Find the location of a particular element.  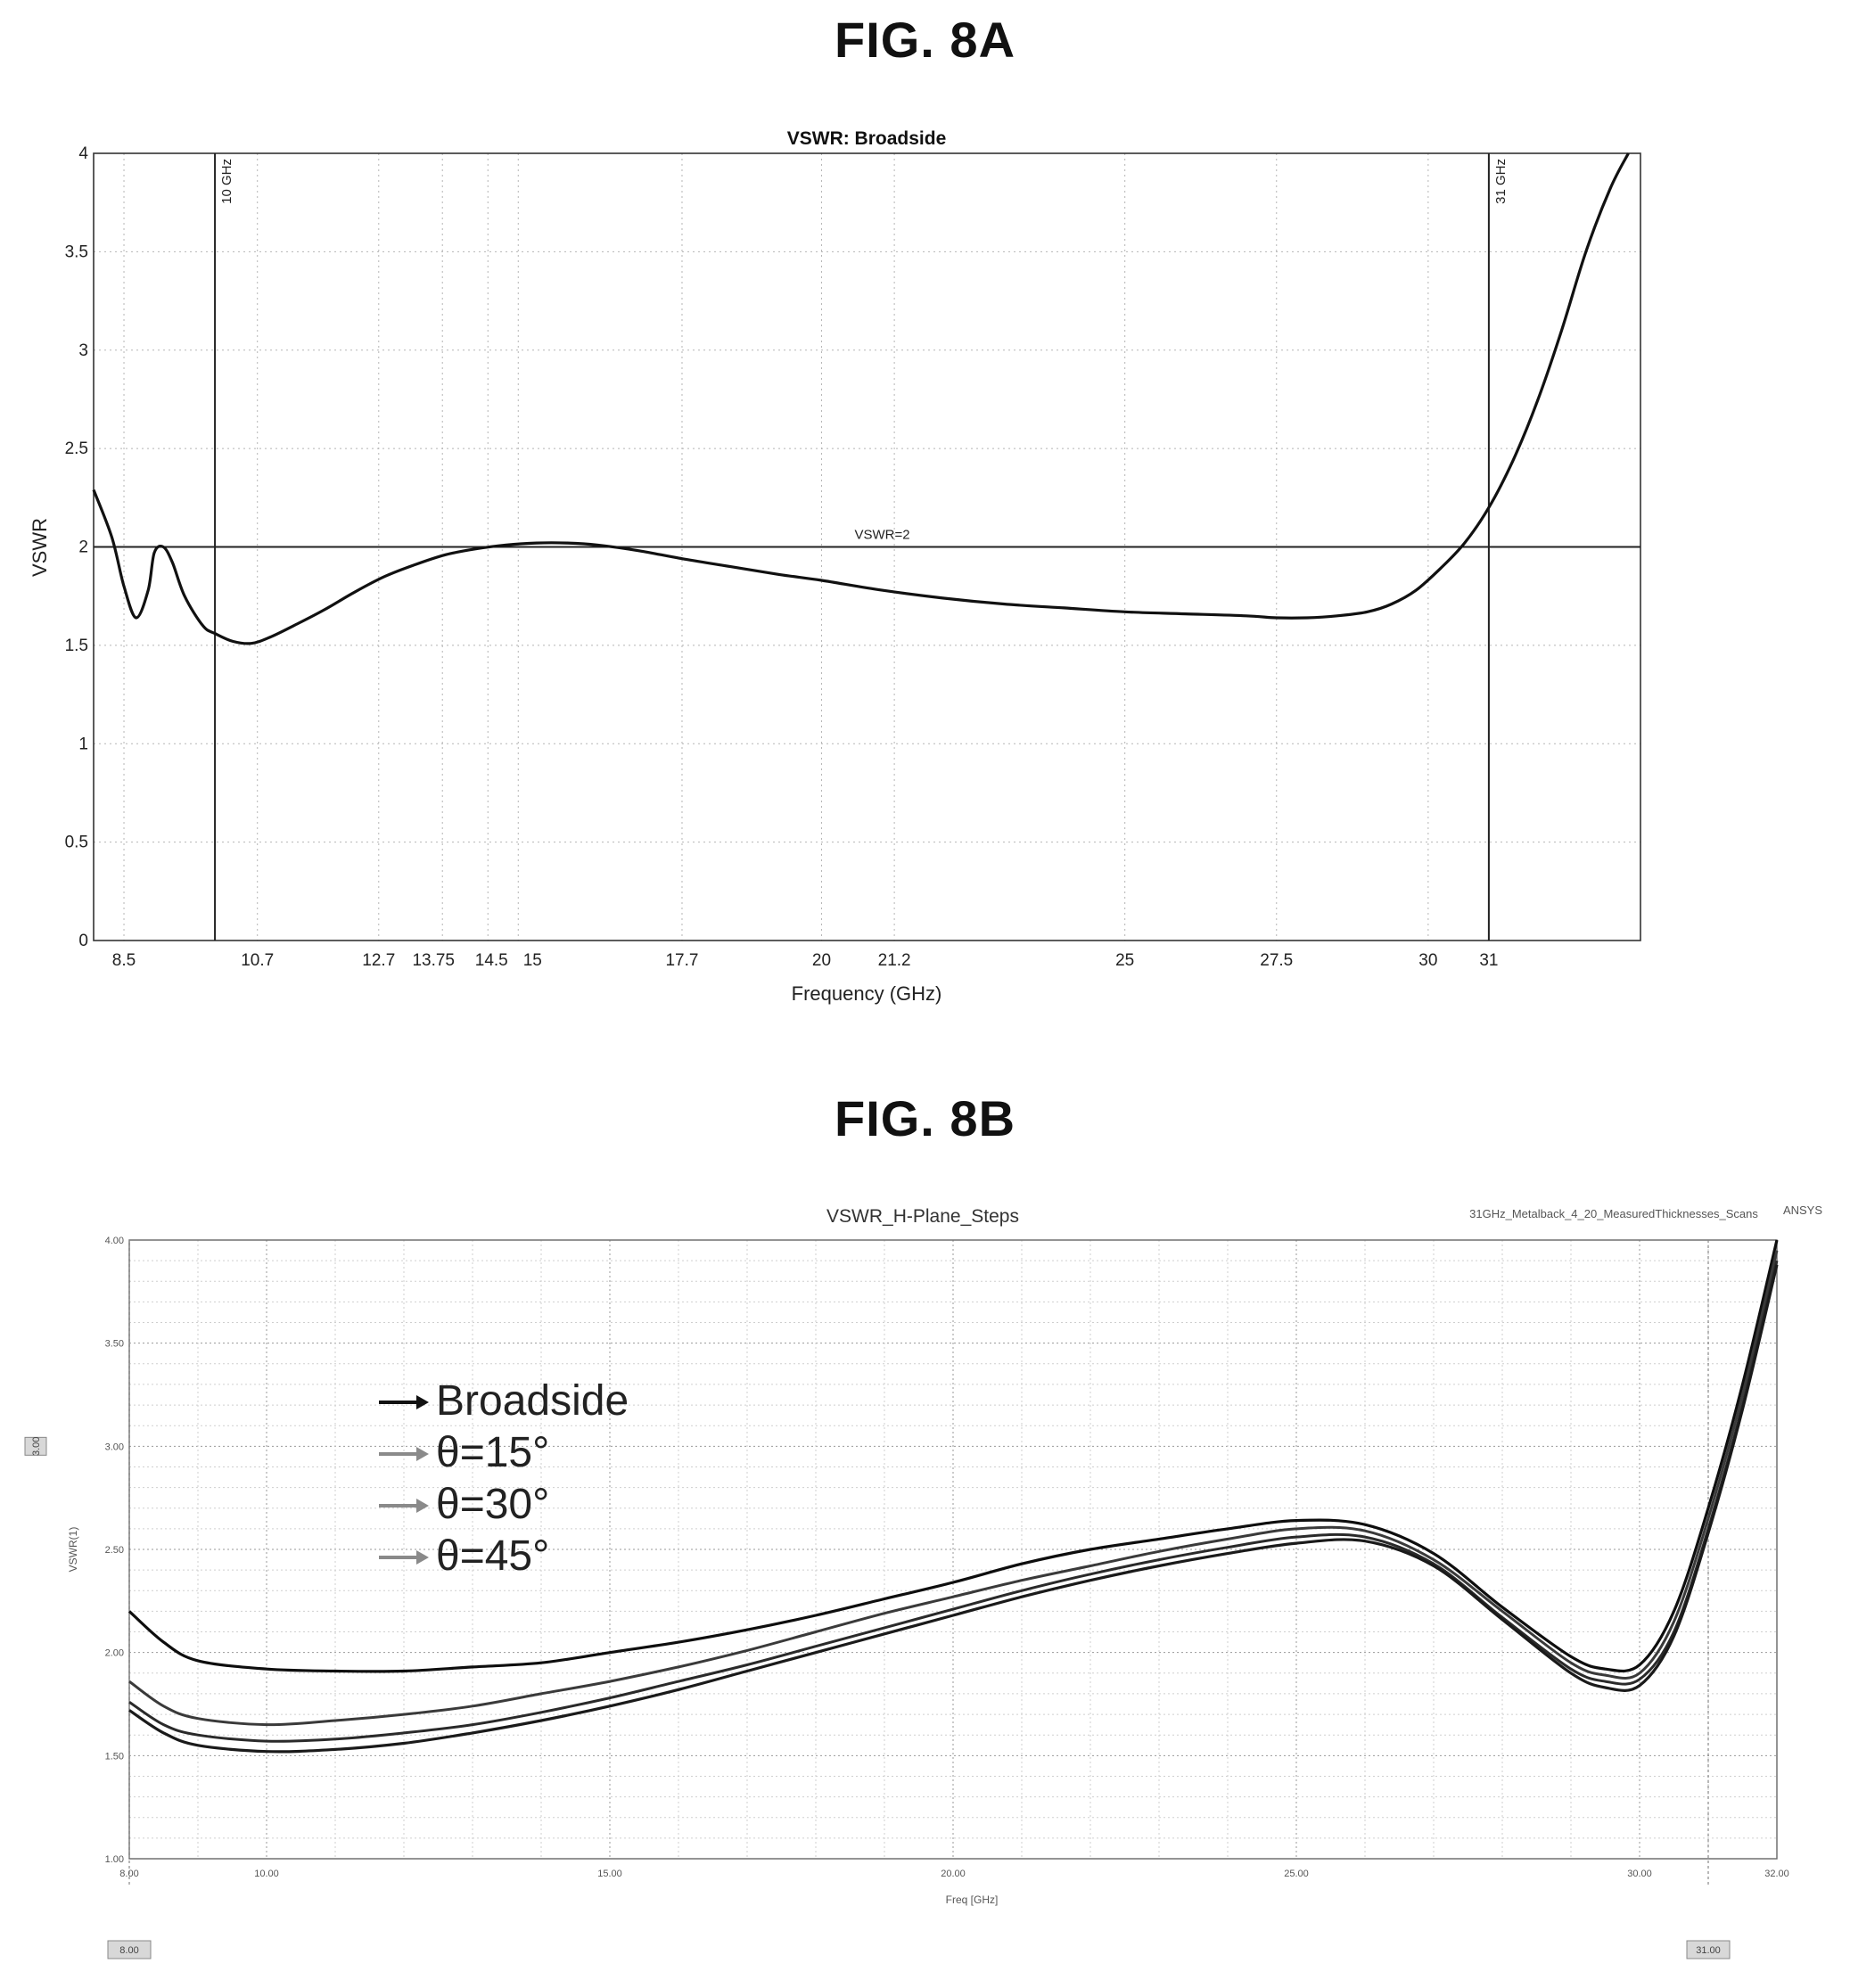

chart-b-x-tick-label: 20.00 is located at coordinates (953, 1874).